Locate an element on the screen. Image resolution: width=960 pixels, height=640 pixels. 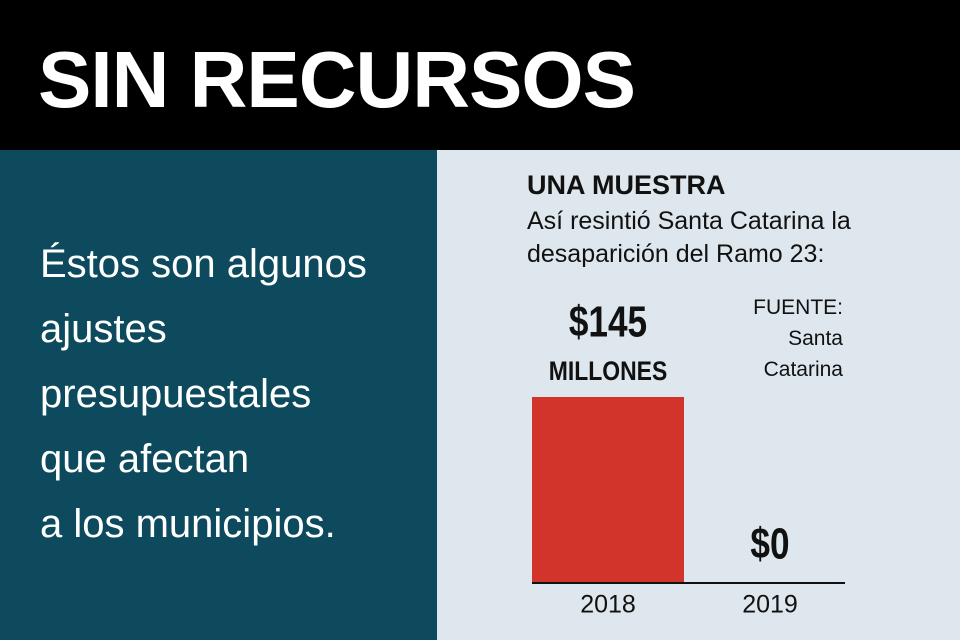
unit-label: MILLONES is located at coordinates (608, 371).